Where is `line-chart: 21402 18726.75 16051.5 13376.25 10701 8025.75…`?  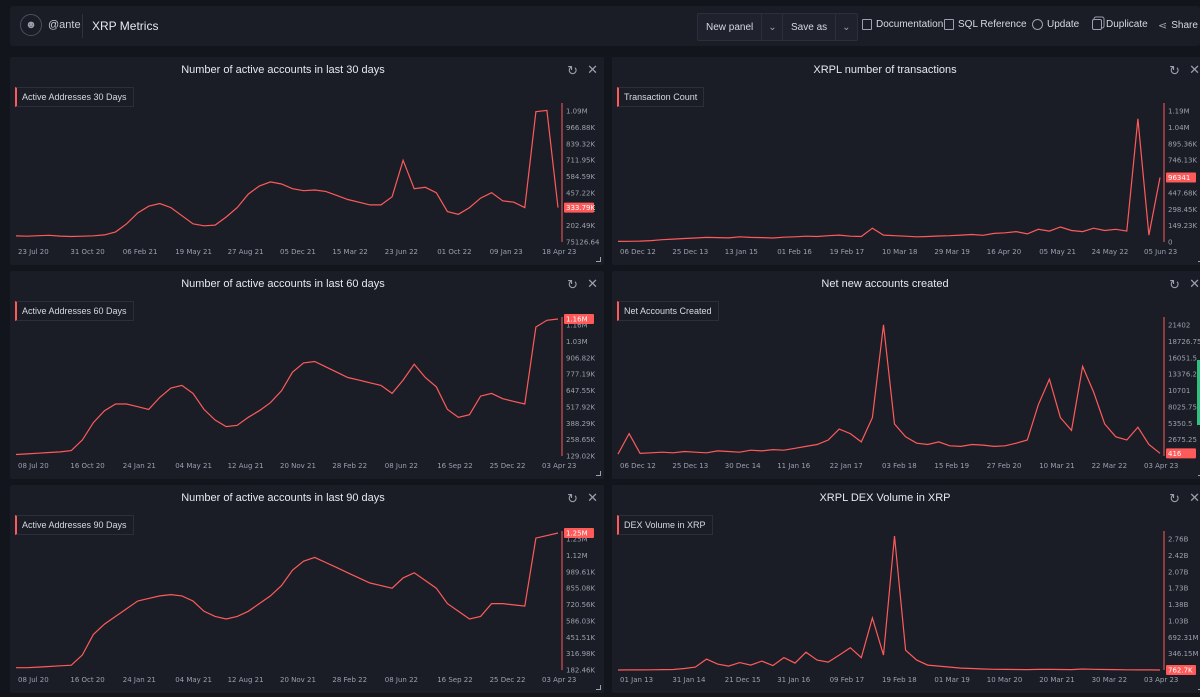 line-chart: 21402 18726.75 16051.5 13376.25 10701 8025.75… is located at coordinates (906, 375).